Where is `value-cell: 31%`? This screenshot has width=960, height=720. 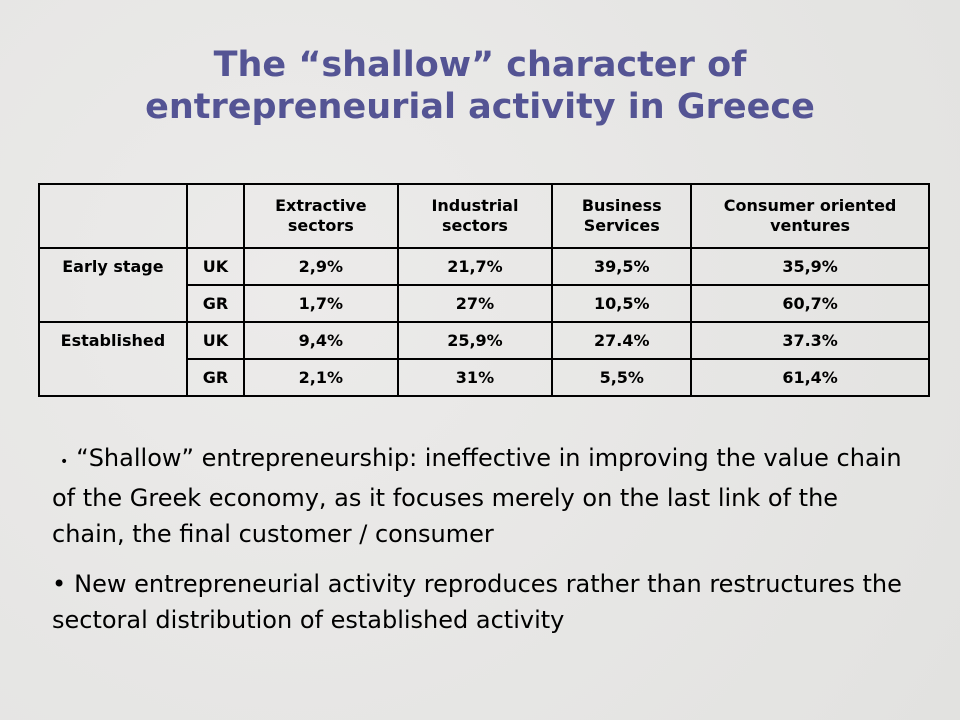
value-cell: 31% is located at coordinates (475, 377).